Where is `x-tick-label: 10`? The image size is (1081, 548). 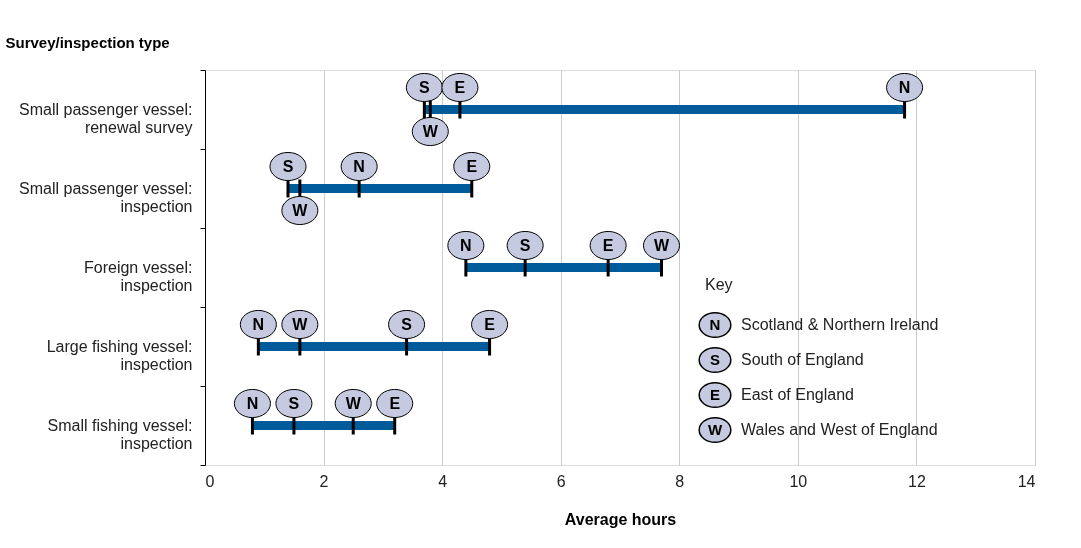 x-tick-label: 10 is located at coordinates (798, 481).